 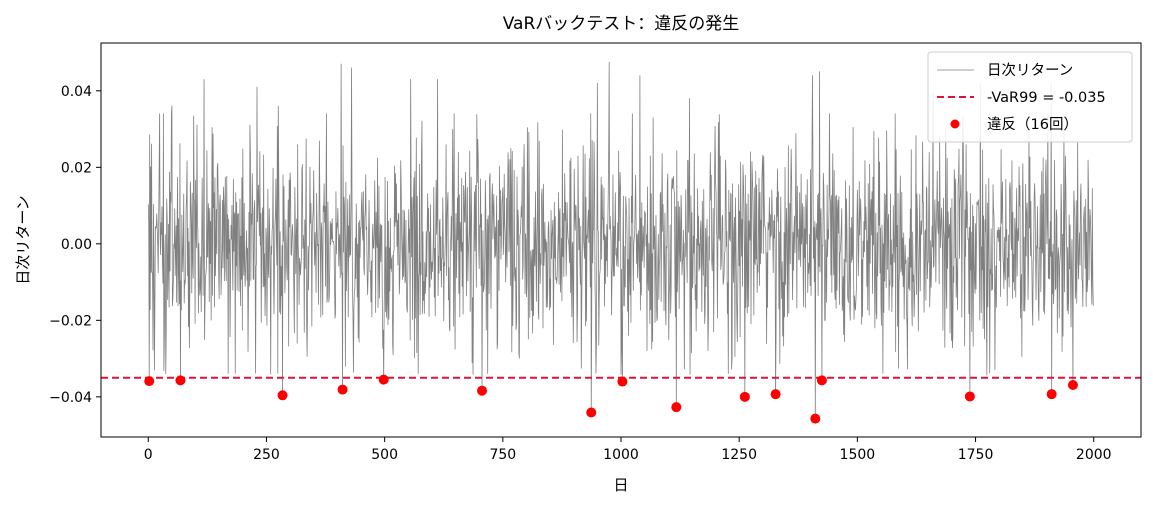 I want to click on legend-box, so click(x=1030, y=97).